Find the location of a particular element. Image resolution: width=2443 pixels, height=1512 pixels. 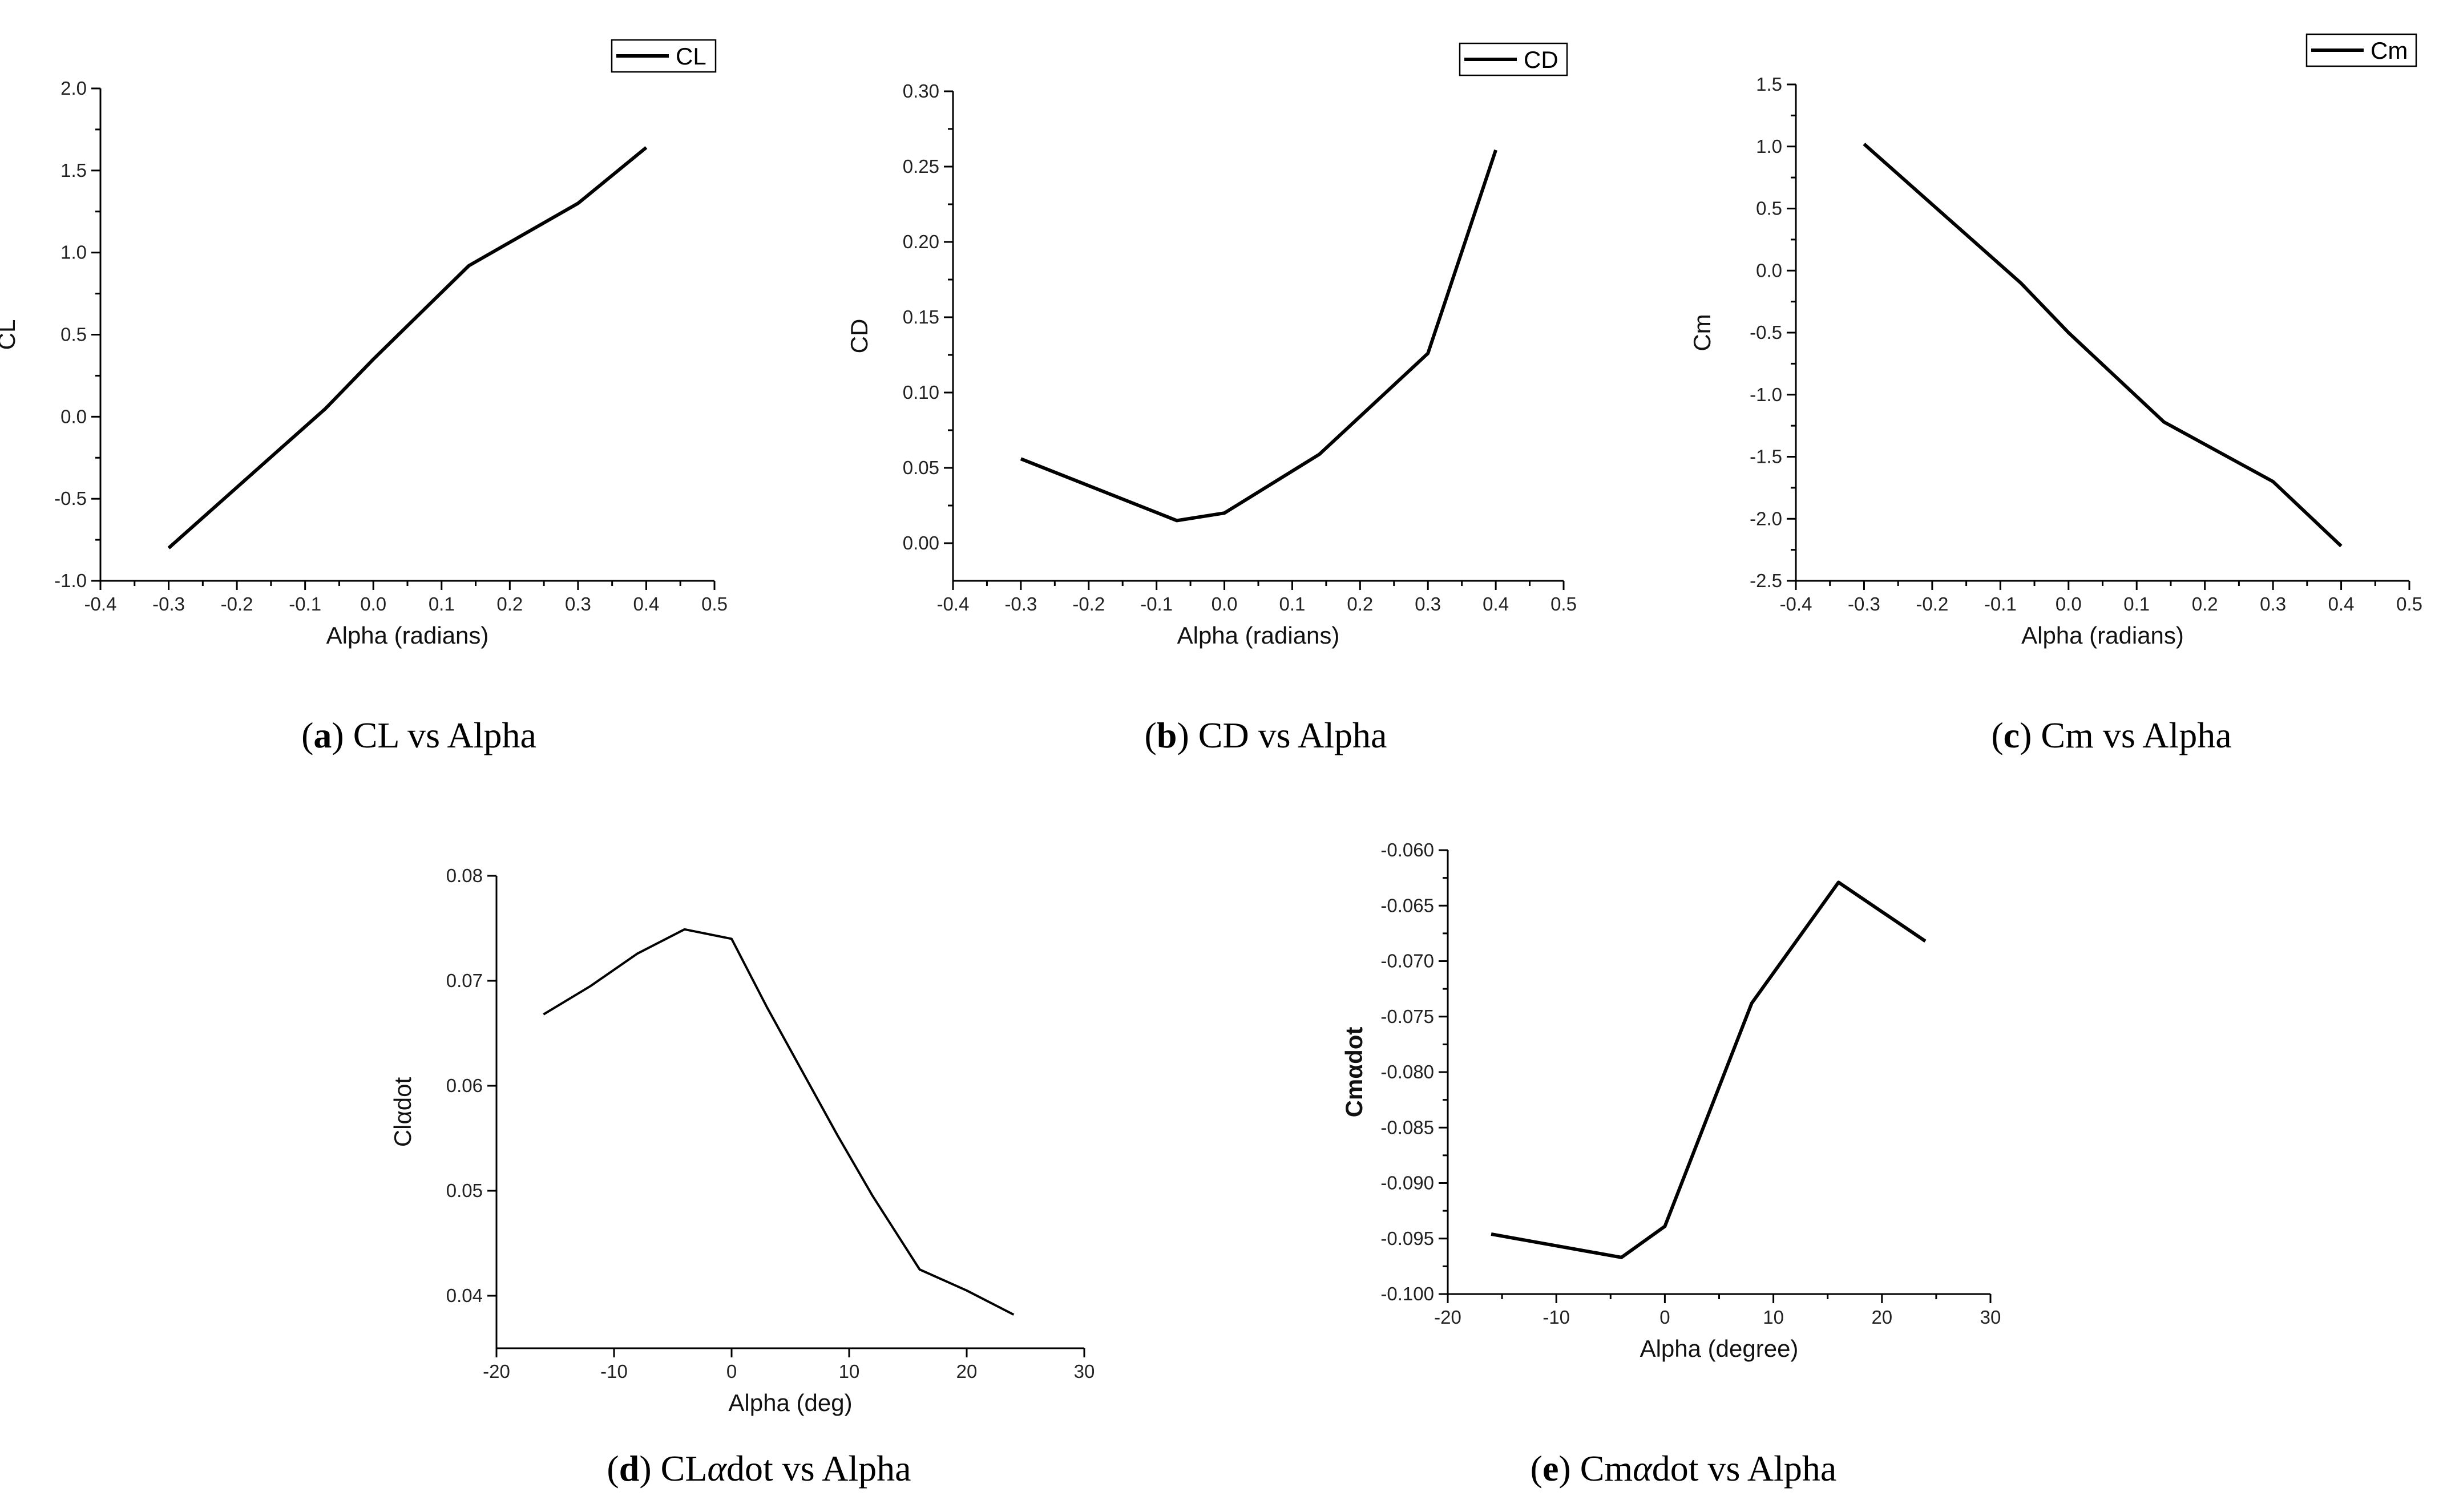

y-tick-label: -0.060 is located at coordinates (1407, 849).